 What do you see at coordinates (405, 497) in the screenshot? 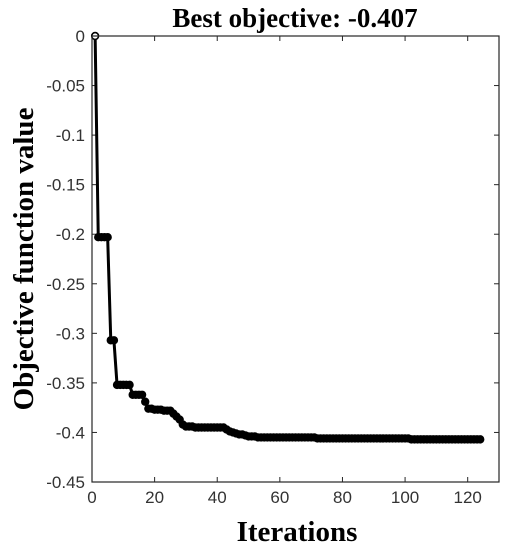
I see `x-tick-label: 100` at bounding box center [405, 497].